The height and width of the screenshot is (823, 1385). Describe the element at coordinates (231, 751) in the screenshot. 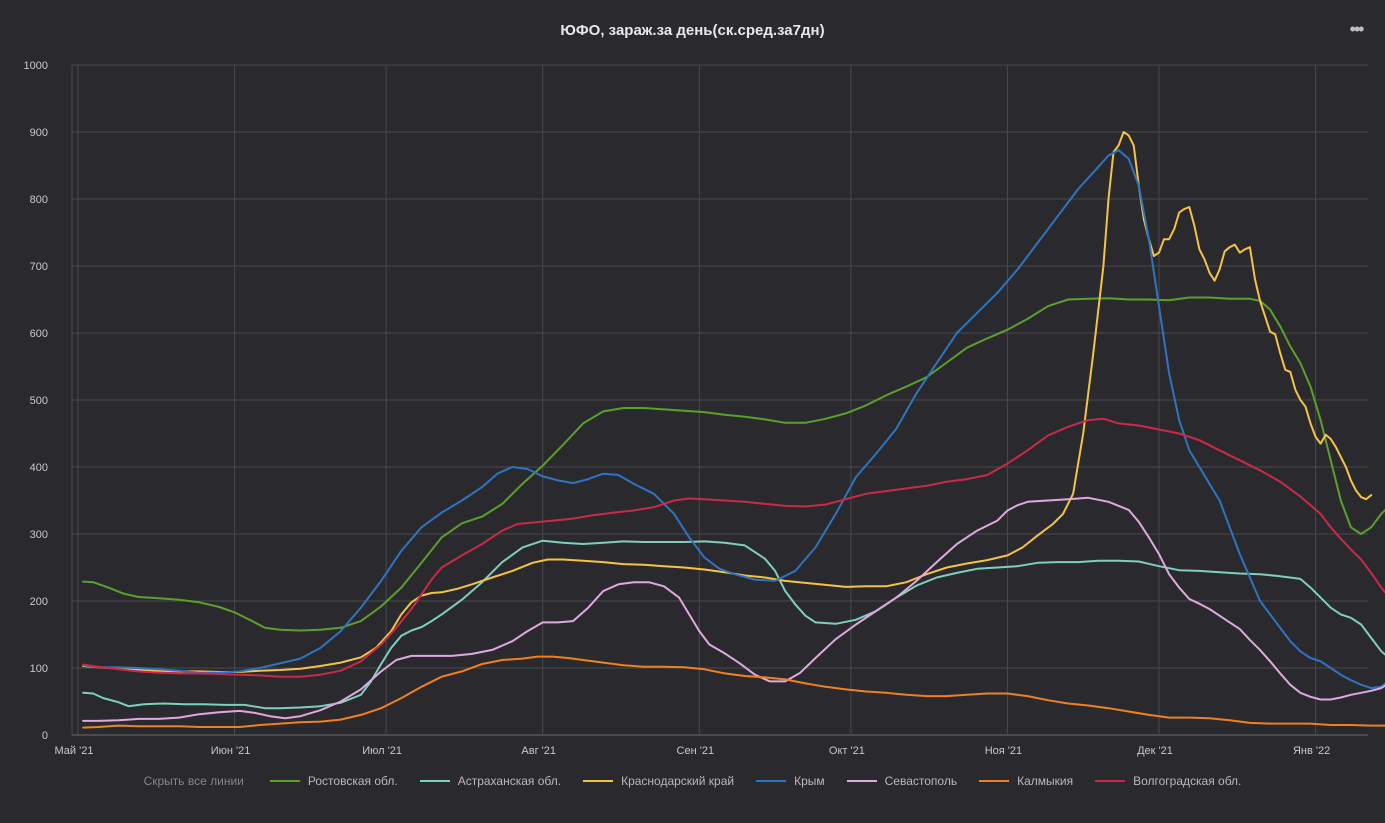

I see `x-tick-label: Июн '21` at that location.